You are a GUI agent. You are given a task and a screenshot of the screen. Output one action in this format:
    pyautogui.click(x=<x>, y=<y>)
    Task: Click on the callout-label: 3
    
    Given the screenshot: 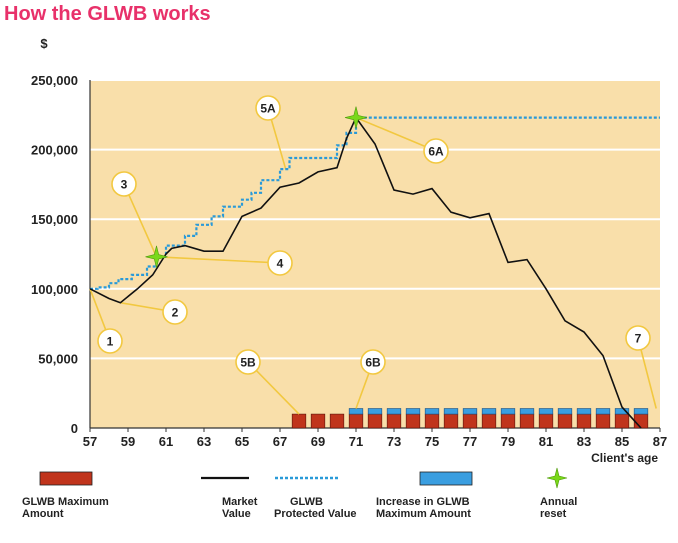 What is the action you would take?
    pyautogui.click(x=124, y=185)
    